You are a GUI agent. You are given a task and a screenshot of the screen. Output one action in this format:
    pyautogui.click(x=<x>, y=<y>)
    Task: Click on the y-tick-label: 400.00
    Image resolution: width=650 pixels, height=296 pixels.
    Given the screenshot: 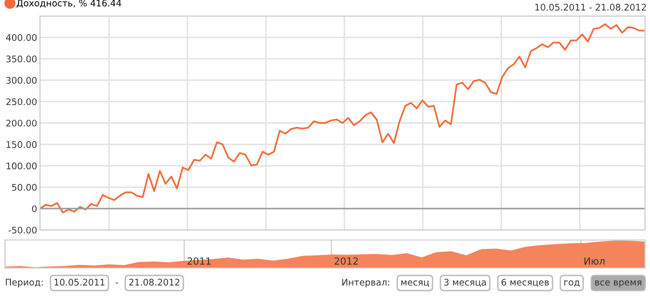 What is the action you would take?
    pyautogui.click(x=21, y=37)
    